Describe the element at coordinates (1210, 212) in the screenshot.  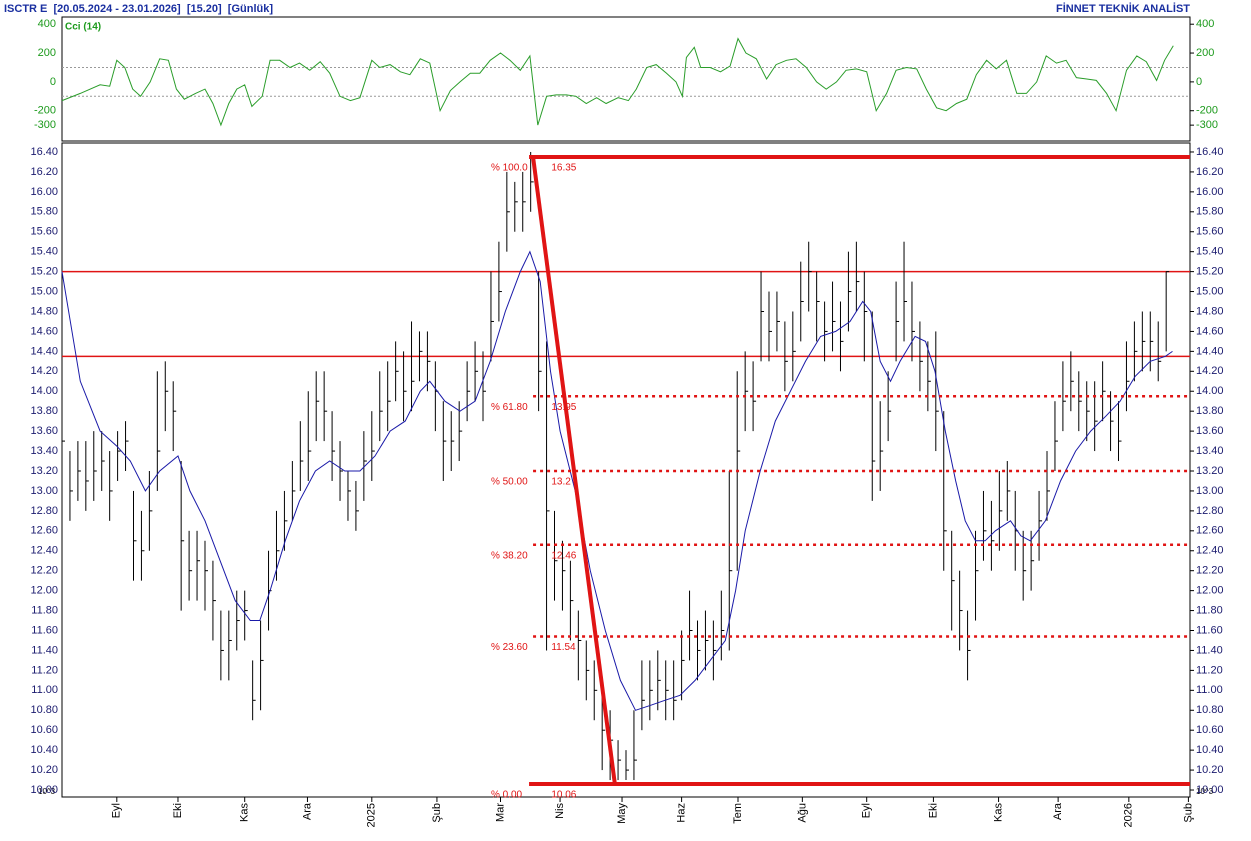
I see `y-tick-label: 15.80` at that location.